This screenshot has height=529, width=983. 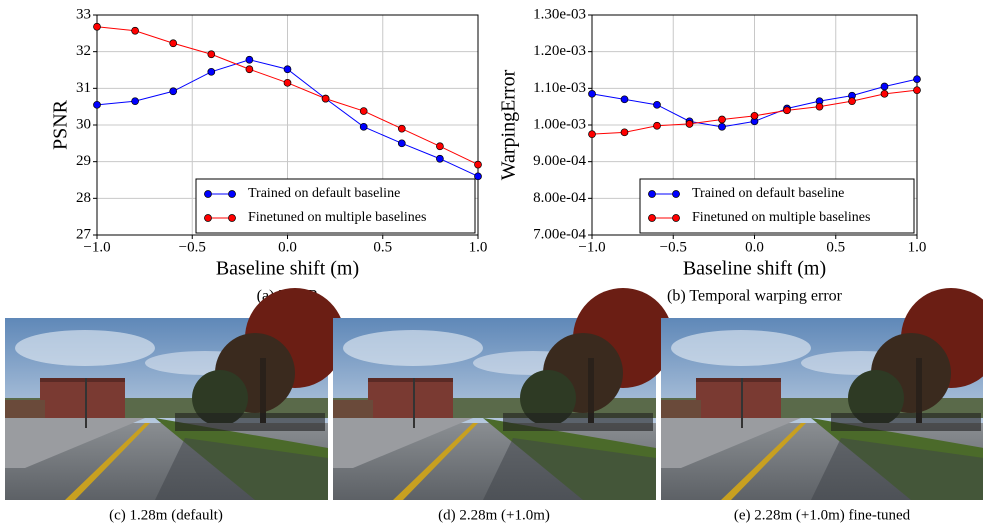 I want to click on image-caption: (e) 2.28m (+1.0m) fine-tuned, so click(x=822, y=515).